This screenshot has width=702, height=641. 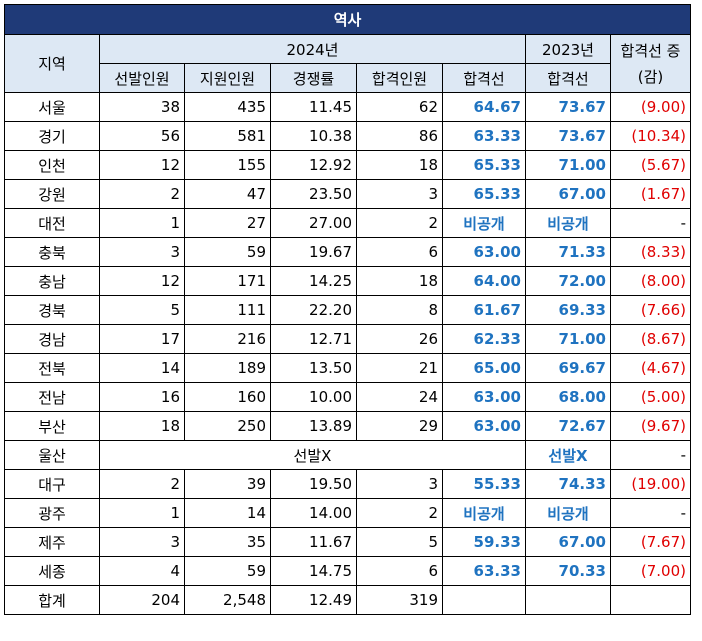 I want to click on table-row: 울산 선발X 선발X -, so click(x=347, y=455).